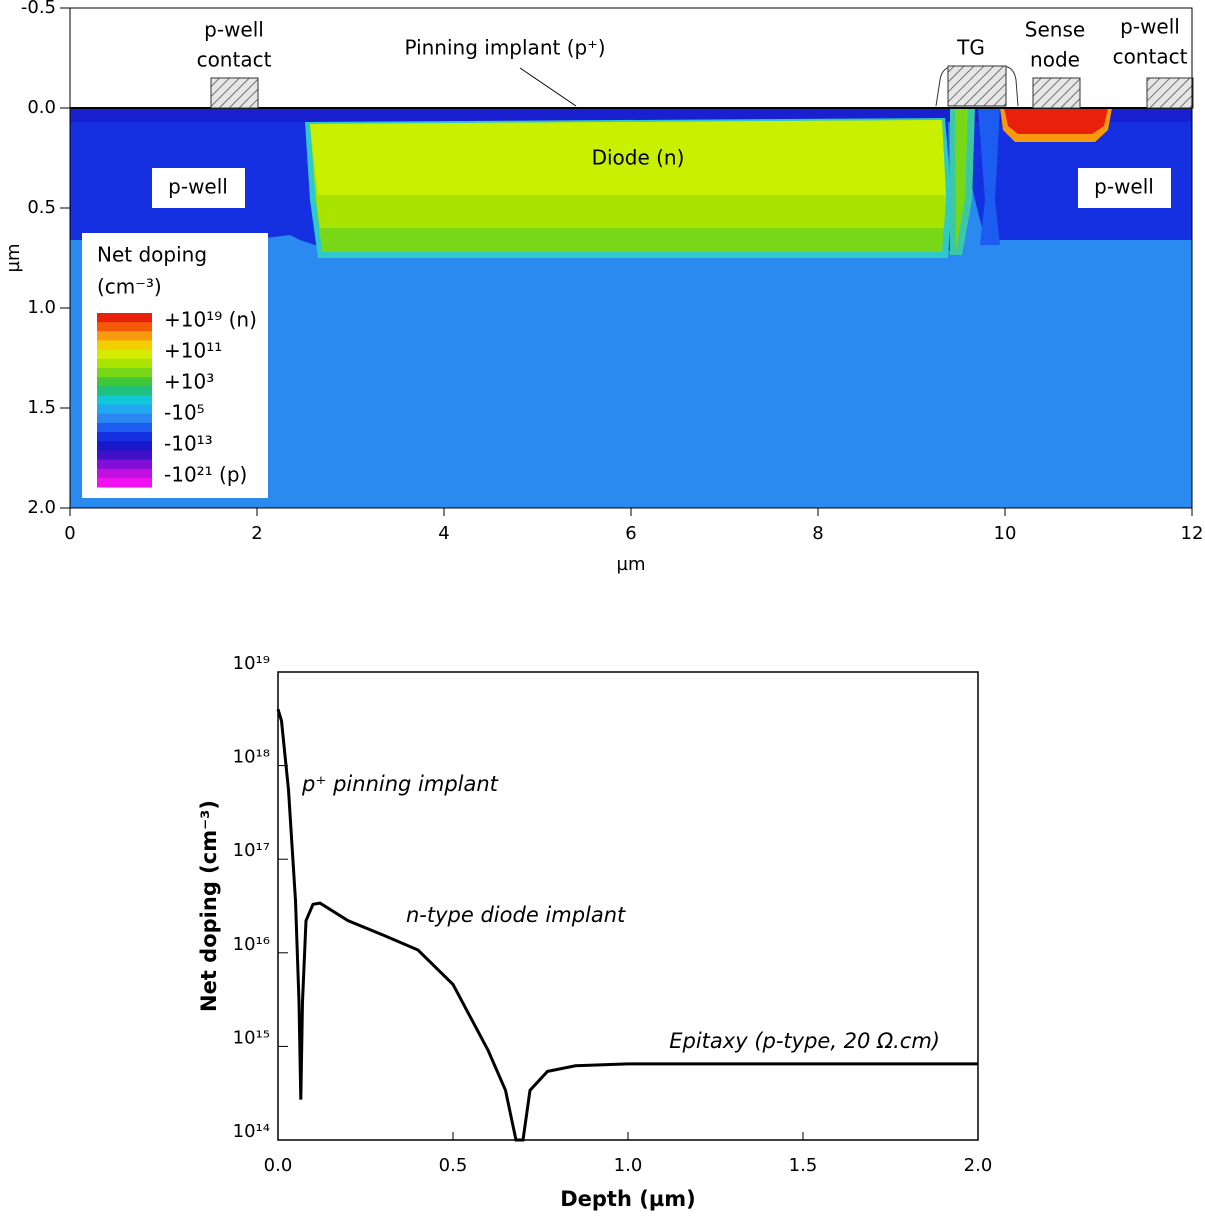 Image resolution: width=1205 pixels, height=1216 pixels. I want to click on annotation: p⁺ pinning implant, so click(400, 784).